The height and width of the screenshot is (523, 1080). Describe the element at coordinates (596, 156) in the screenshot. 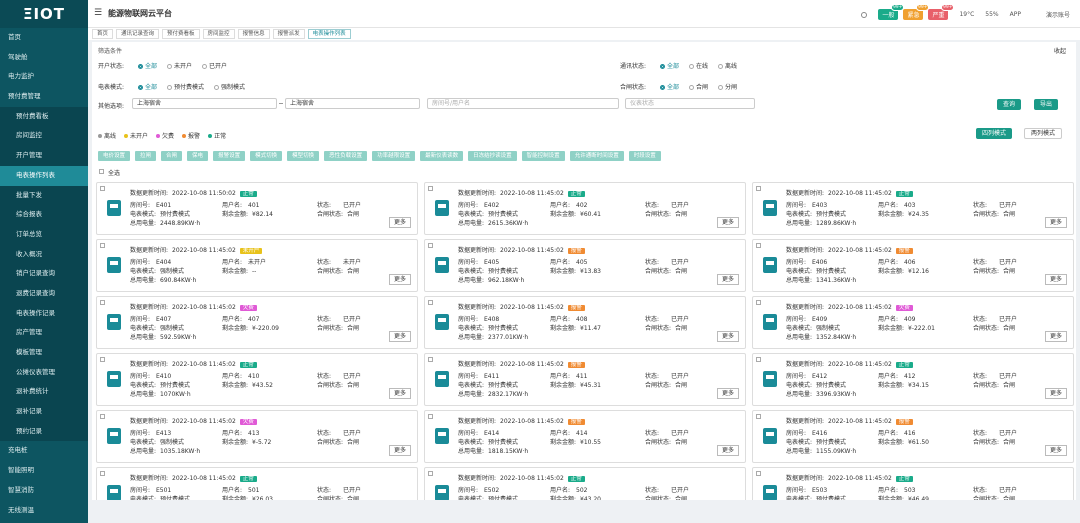

I see `action-button: 允许通断时间设置` at that location.